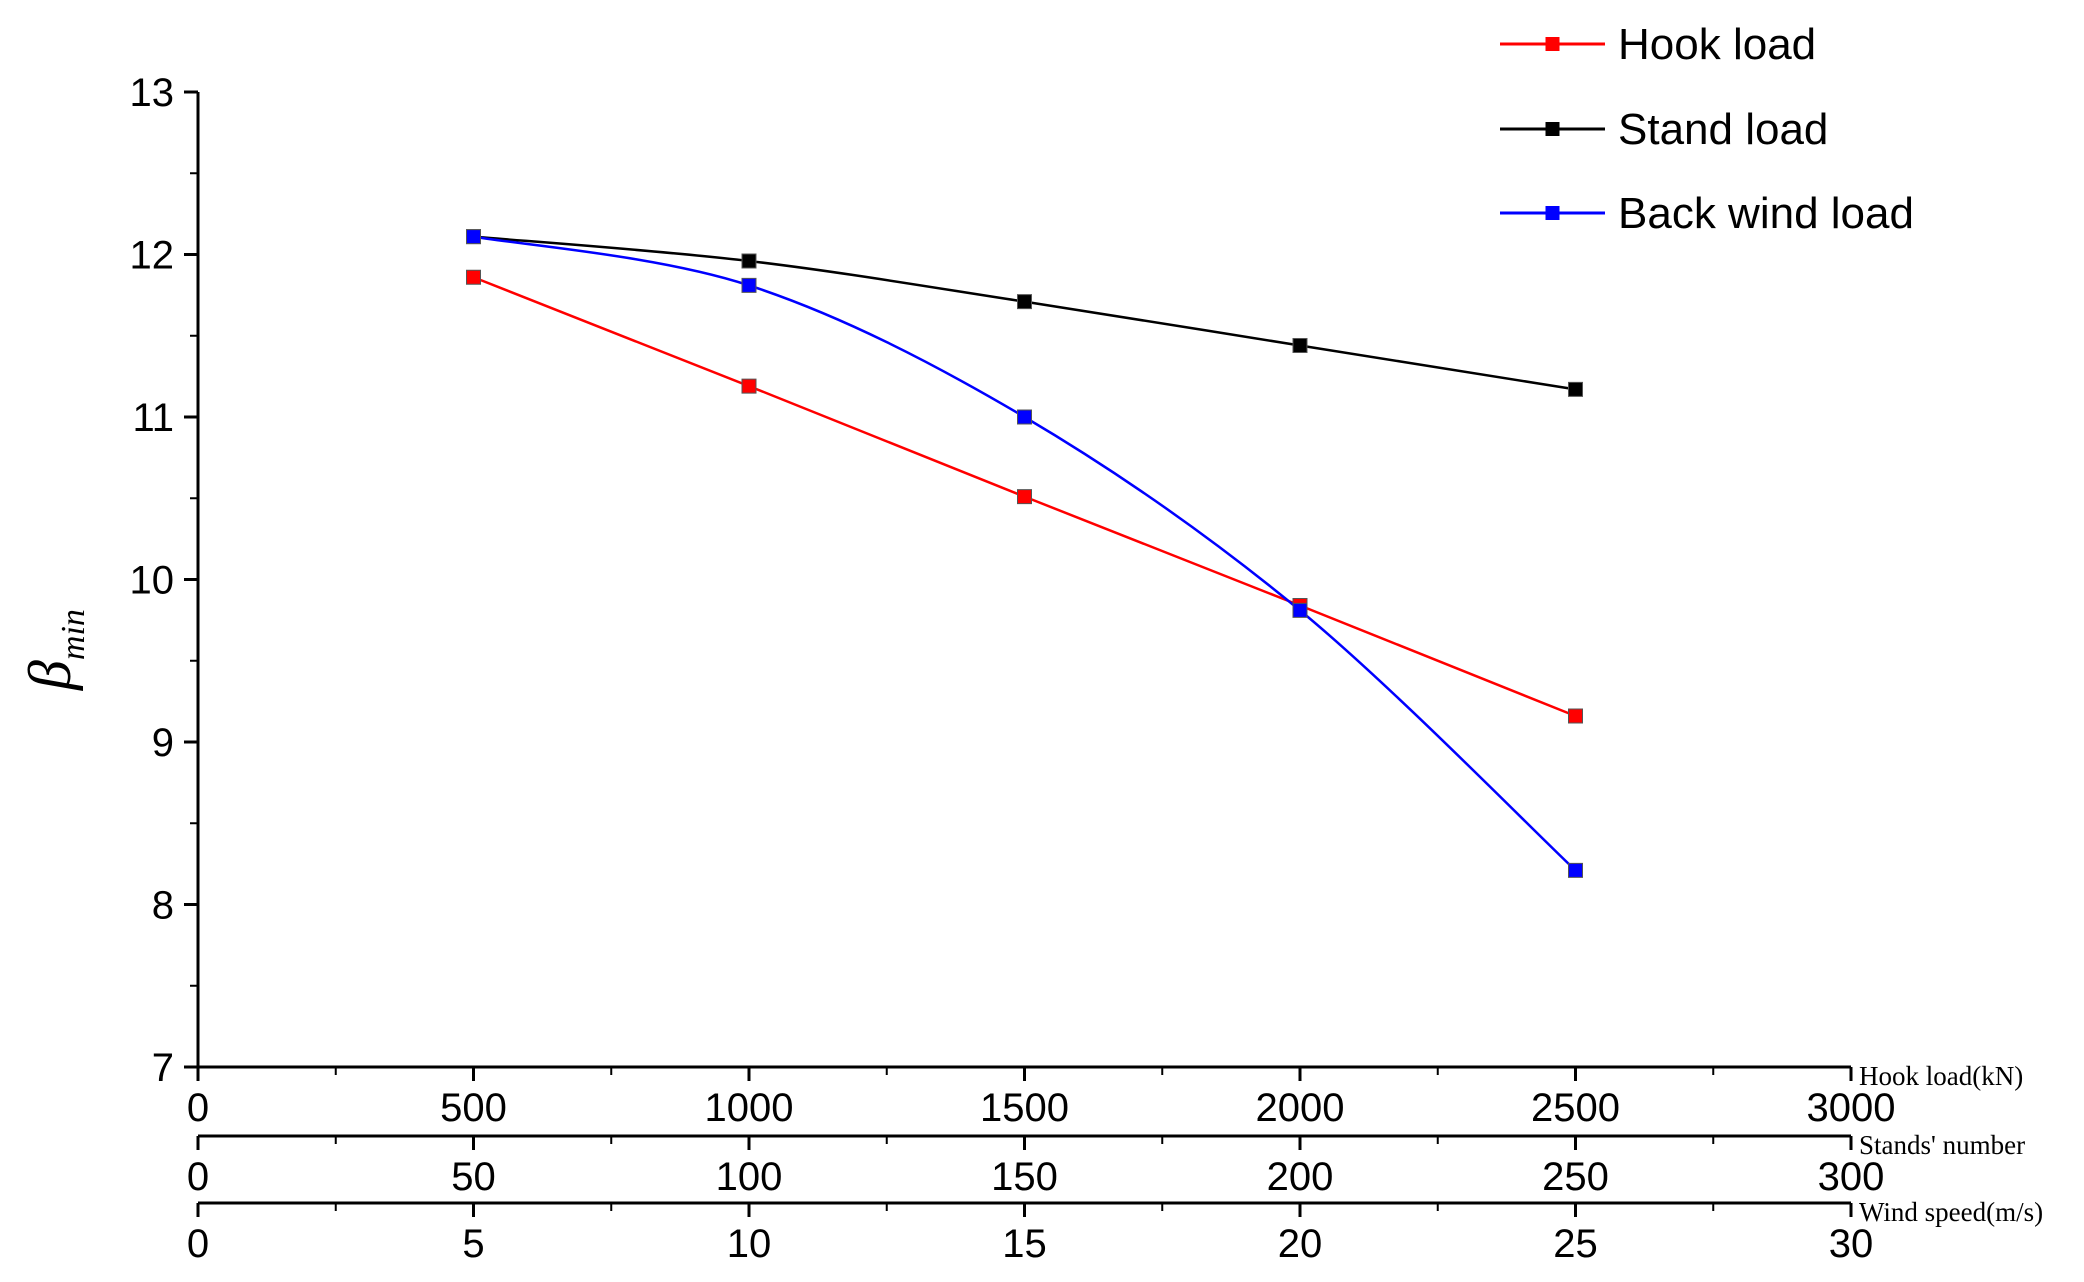 Image resolution: width=2084 pixels, height=1282 pixels. I want to click on y-tick-label: 12, so click(152, 256).